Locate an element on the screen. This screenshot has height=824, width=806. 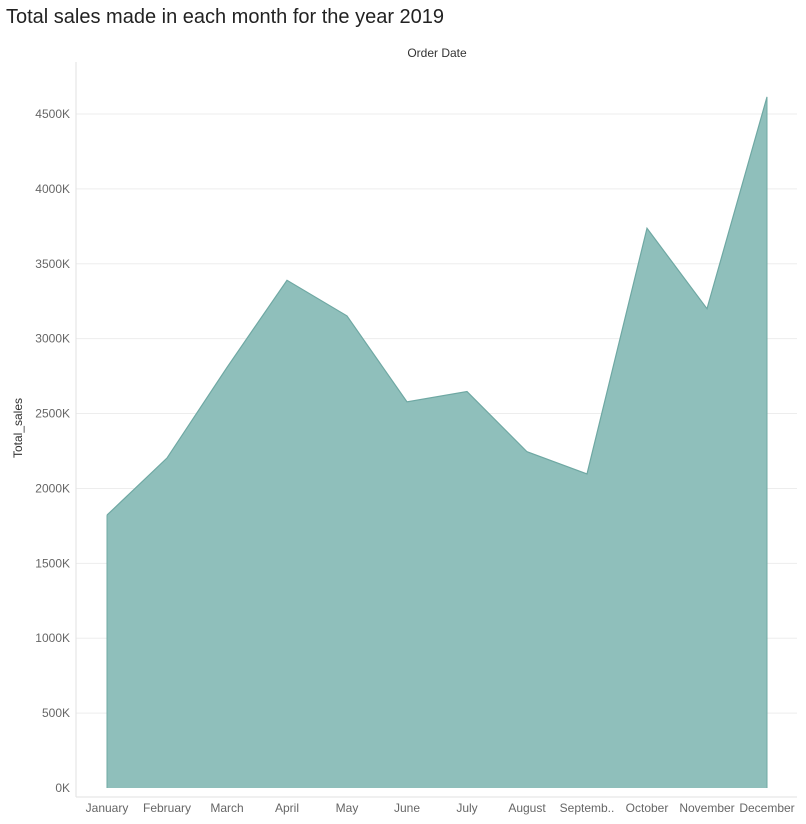
y-tick-label: 1500K is located at coordinates (52, 563).